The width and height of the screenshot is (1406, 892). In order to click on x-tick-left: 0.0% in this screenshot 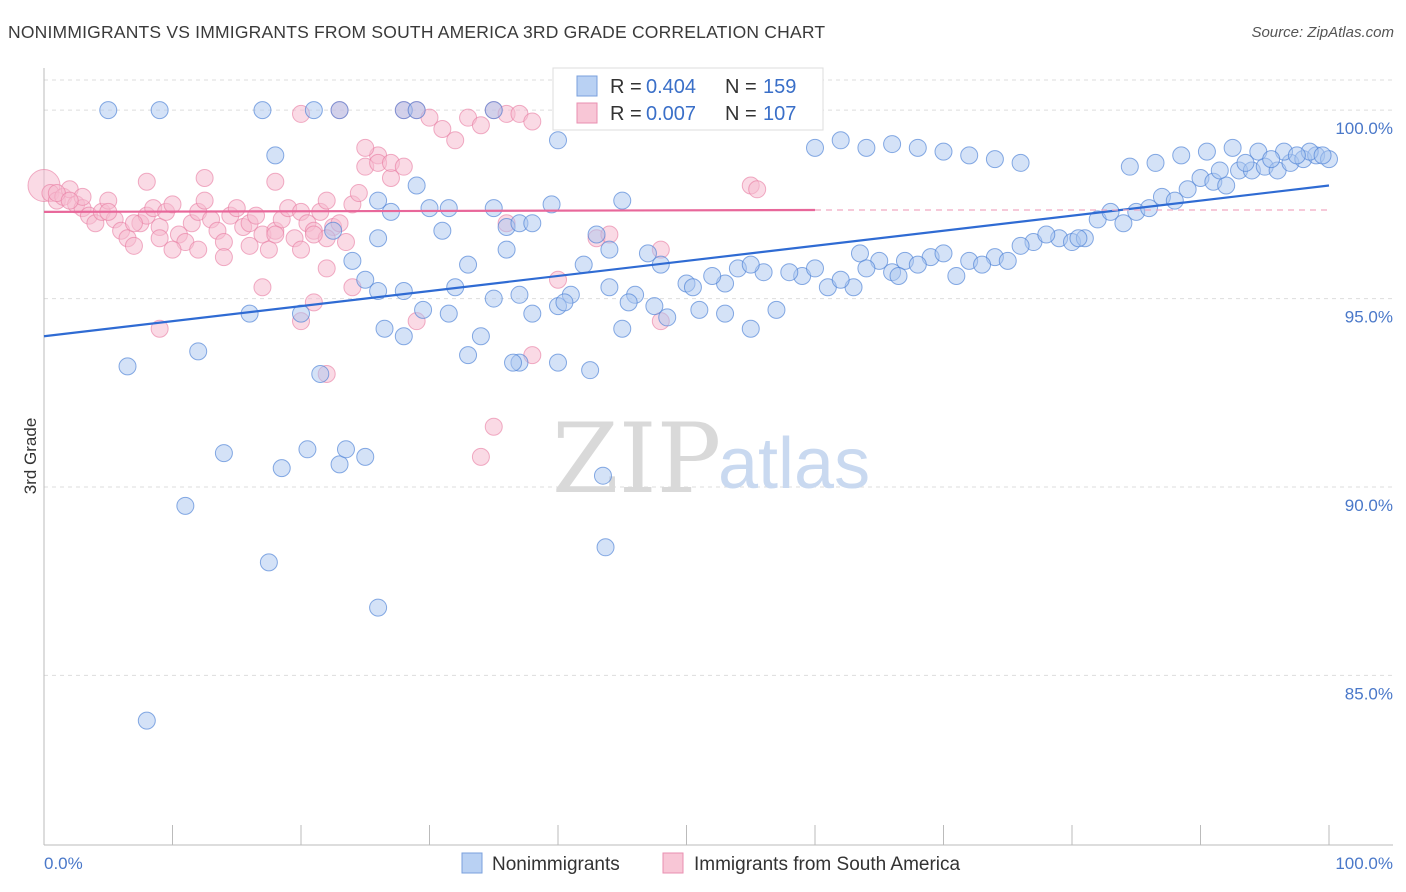, I will do `click(63, 863)`.